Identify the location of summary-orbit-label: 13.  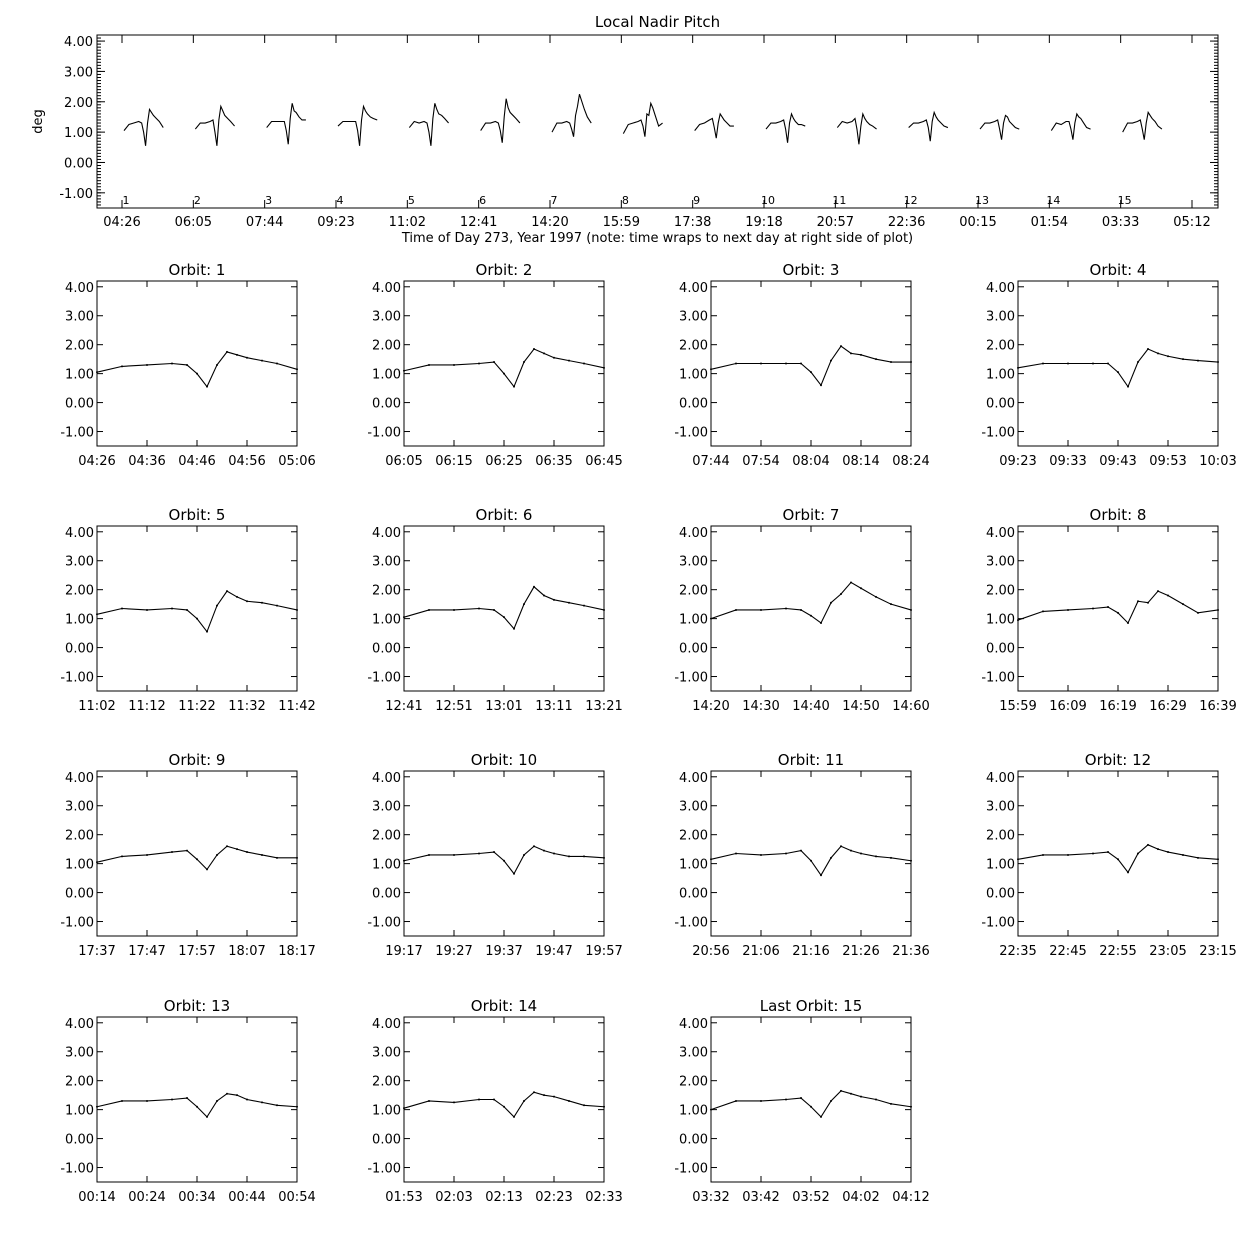
(982, 200).